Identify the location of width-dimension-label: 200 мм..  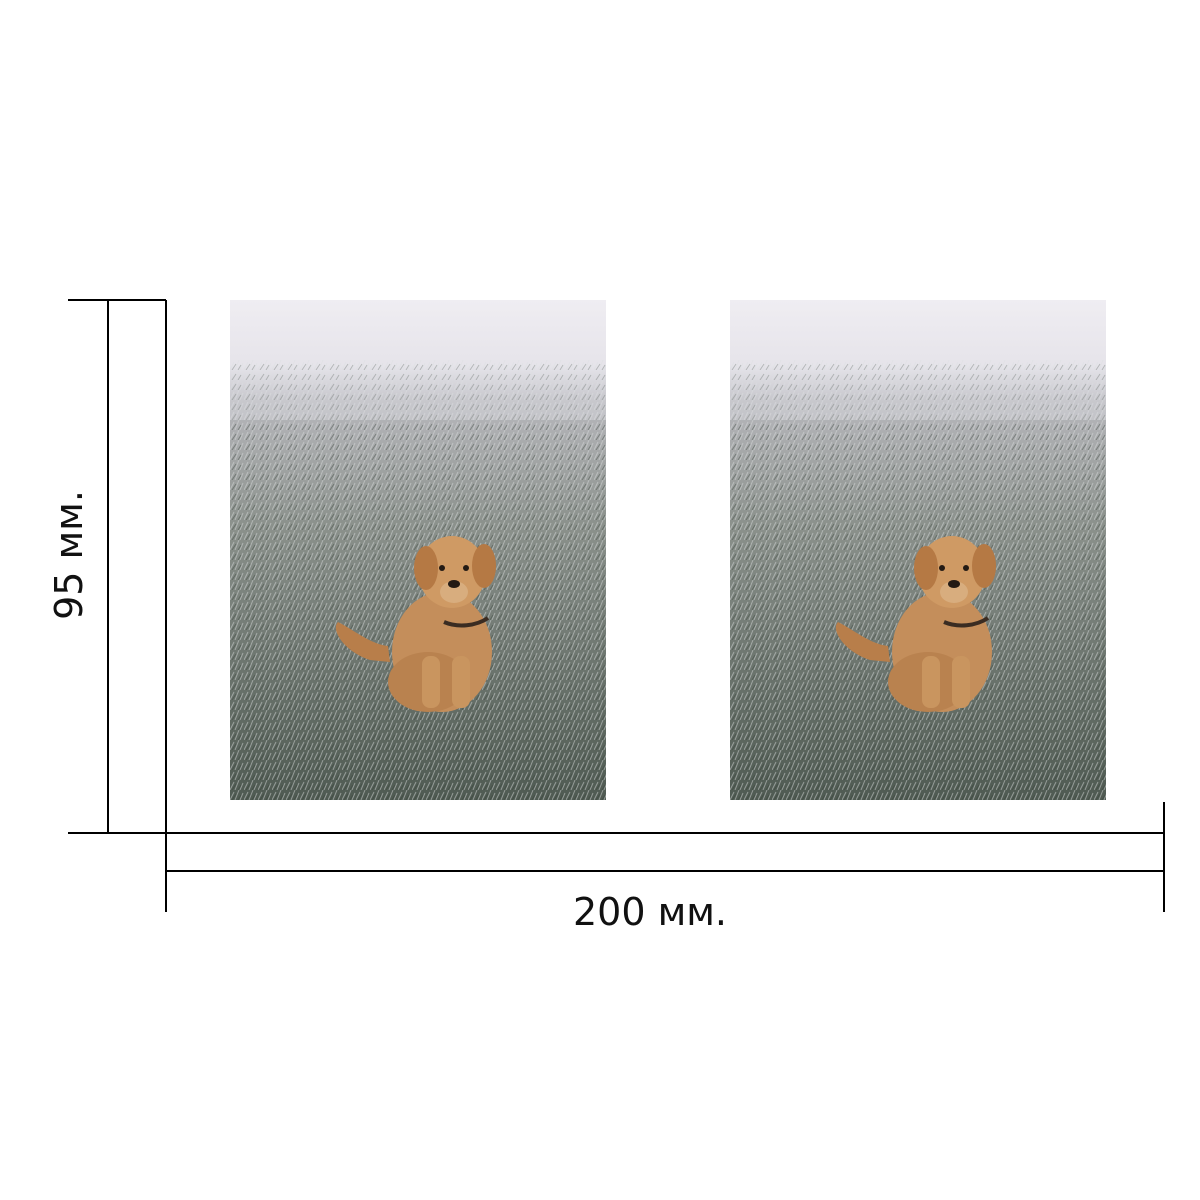
(650, 912).